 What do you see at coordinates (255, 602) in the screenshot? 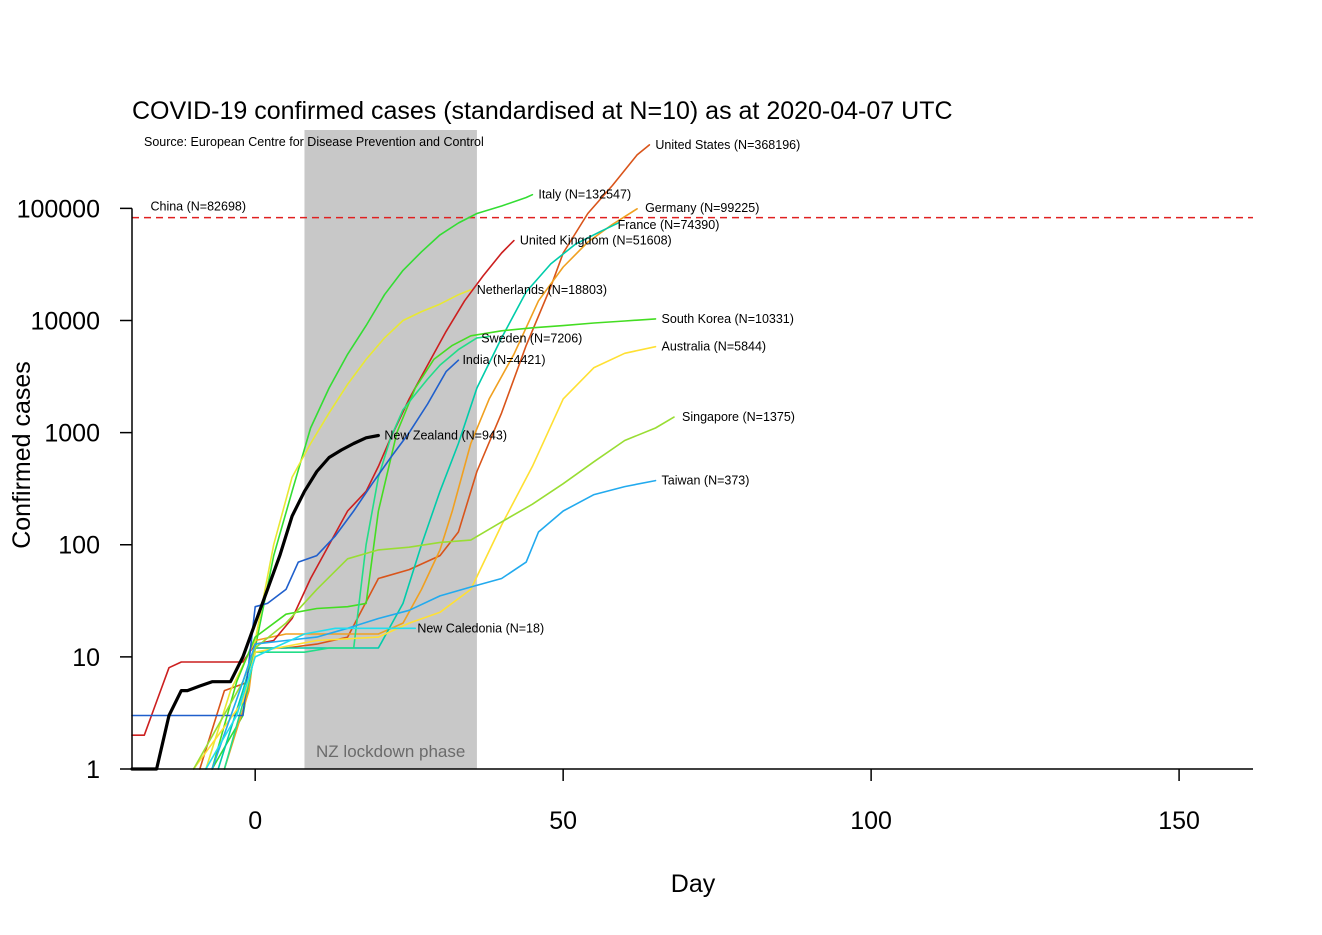
I see `series-line-new-zealand` at bounding box center [255, 602].